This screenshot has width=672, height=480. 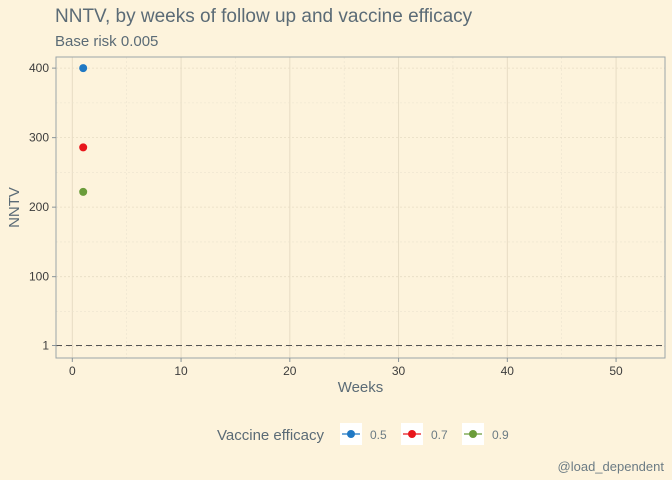 I want to click on legend-label-0.7: 0.7, so click(x=439, y=435).